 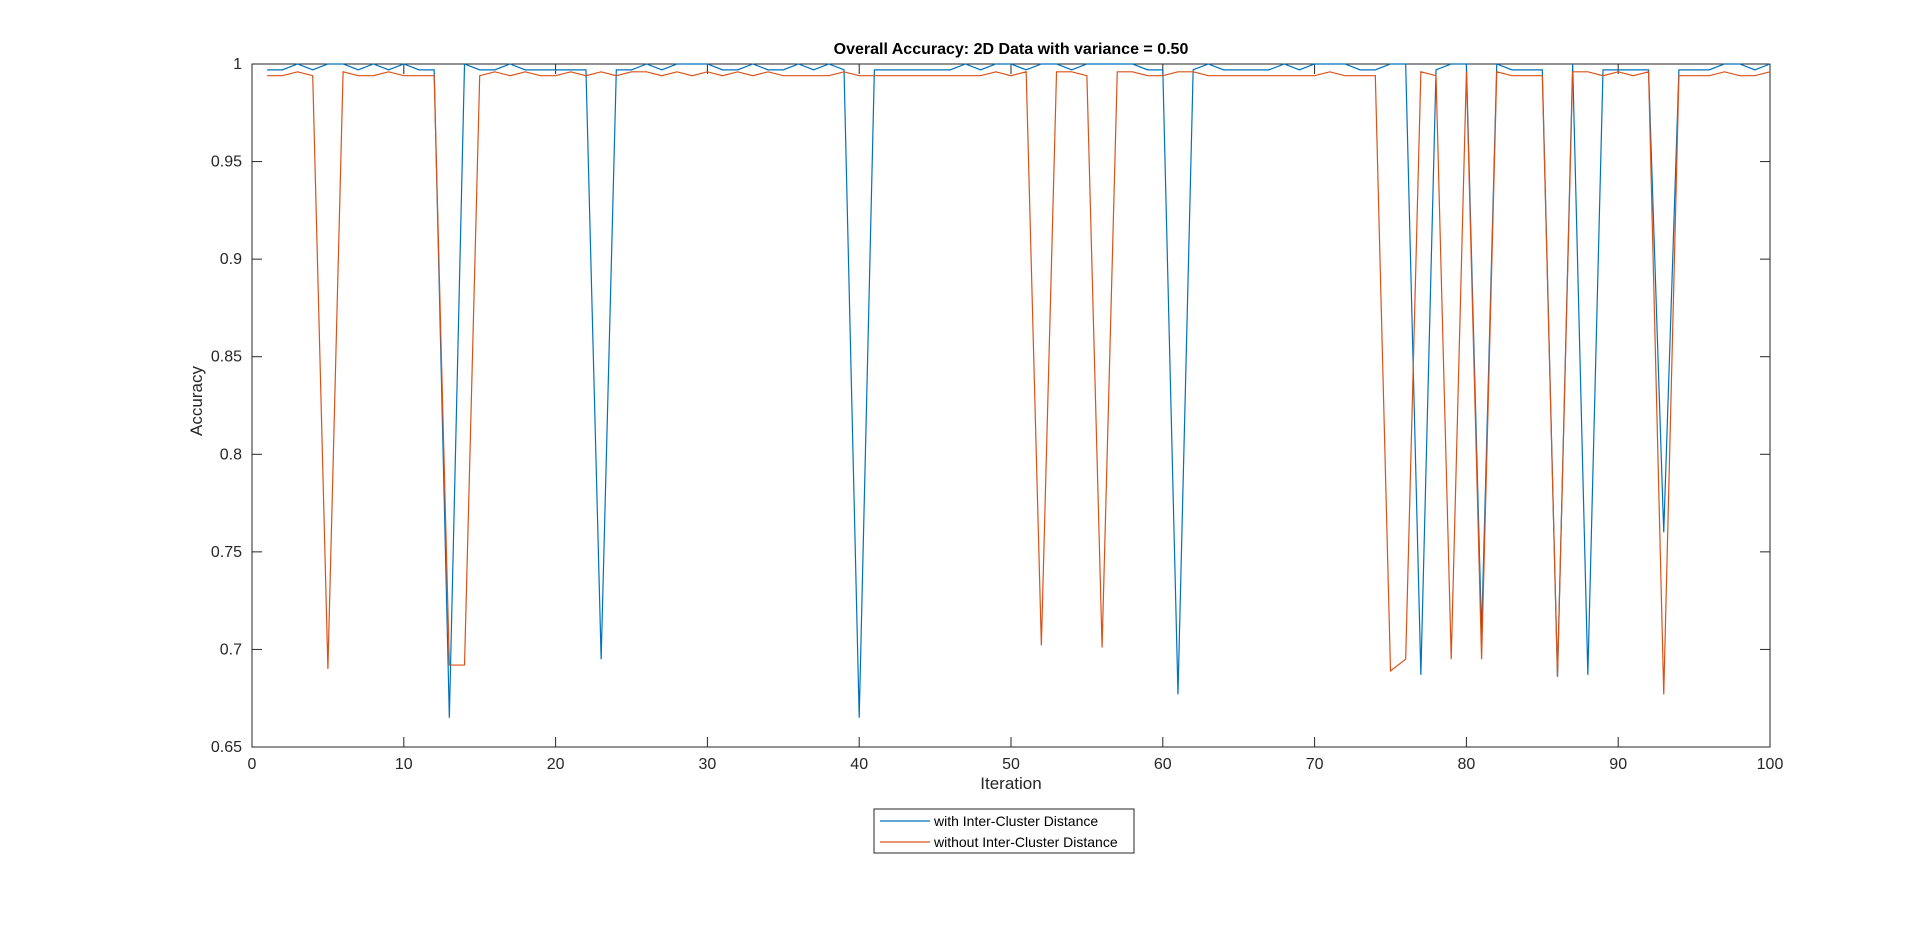 I want to click on x-tick-label: 90, so click(x=1618, y=764).